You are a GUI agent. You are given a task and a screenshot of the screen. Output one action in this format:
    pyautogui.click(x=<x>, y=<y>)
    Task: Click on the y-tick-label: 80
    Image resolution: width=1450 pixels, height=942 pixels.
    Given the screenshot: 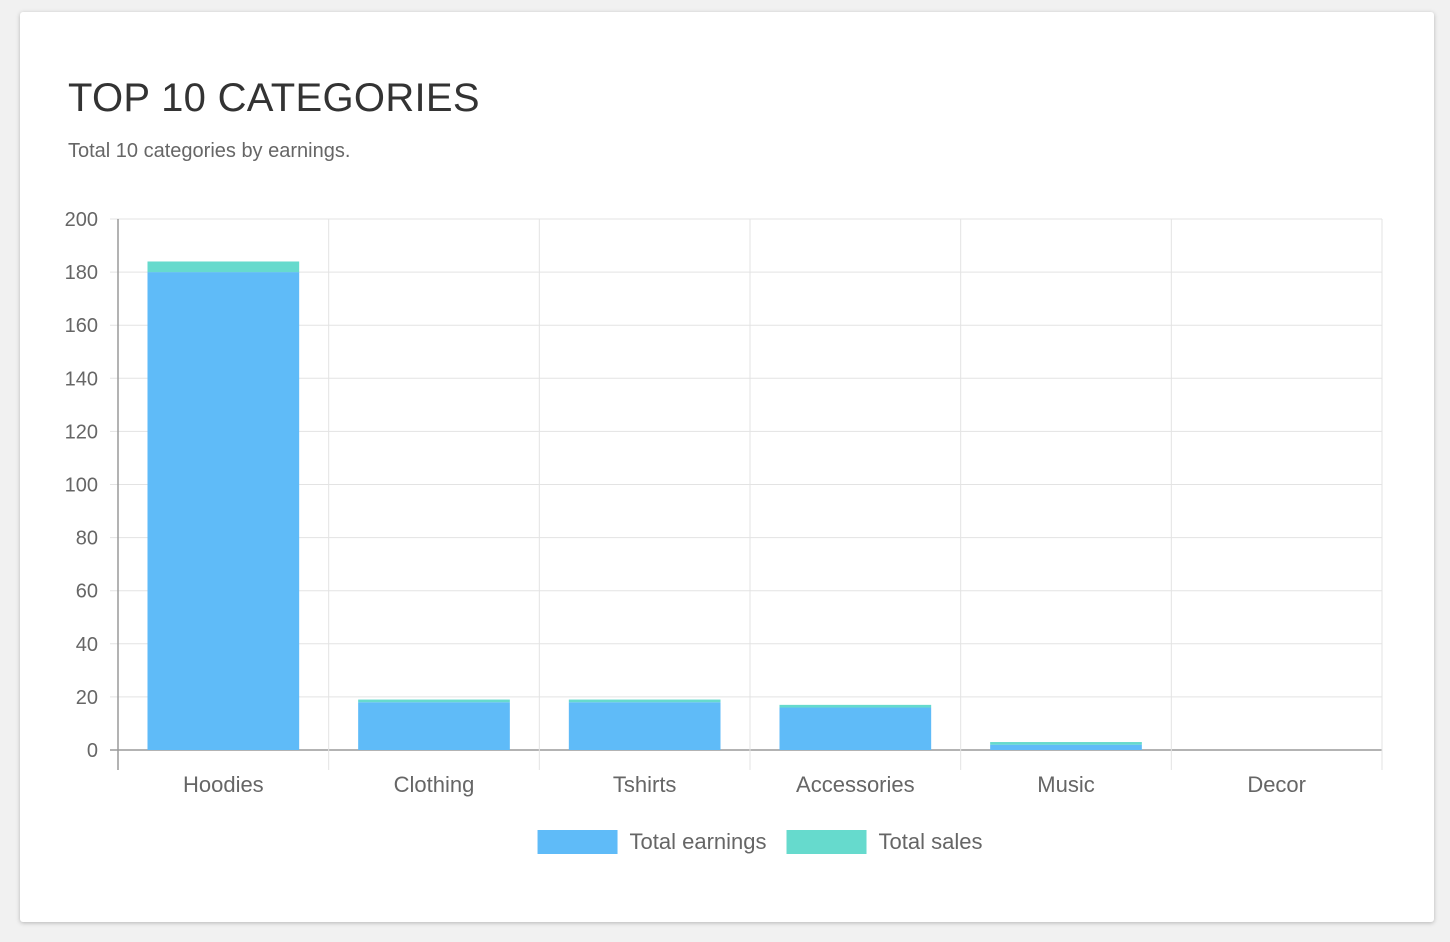 What is the action you would take?
    pyautogui.click(x=87, y=539)
    